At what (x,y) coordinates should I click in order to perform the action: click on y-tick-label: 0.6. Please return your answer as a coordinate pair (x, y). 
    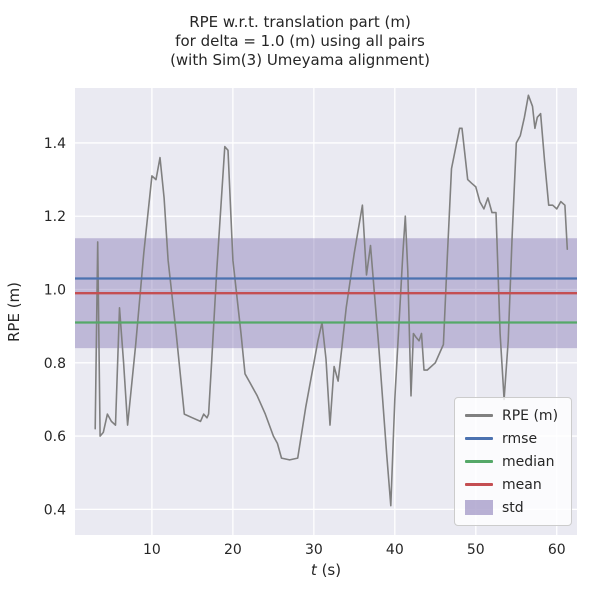
    Looking at the image, I should click on (55, 437).